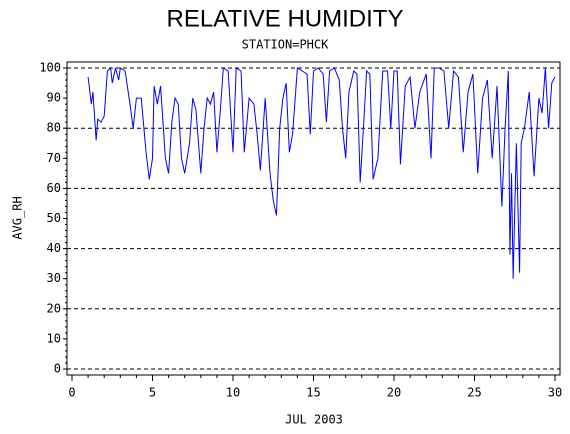 This screenshot has height=434, width=570. What do you see at coordinates (394, 393) in the screenshot?
I see `x-tick-label: 20` at bounding box center [394, 393].